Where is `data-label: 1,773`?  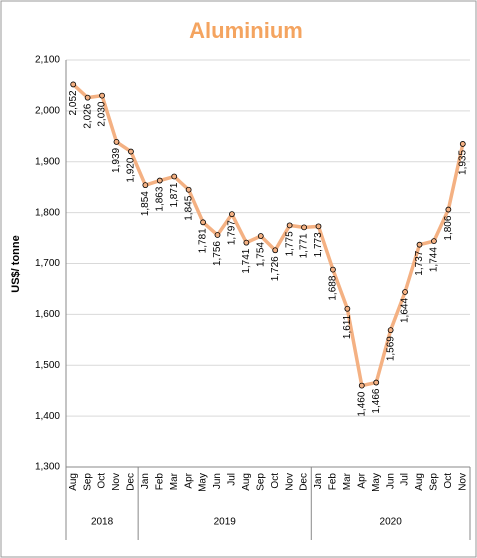 data-label: 1,773 is located at coordinates (318, 244).